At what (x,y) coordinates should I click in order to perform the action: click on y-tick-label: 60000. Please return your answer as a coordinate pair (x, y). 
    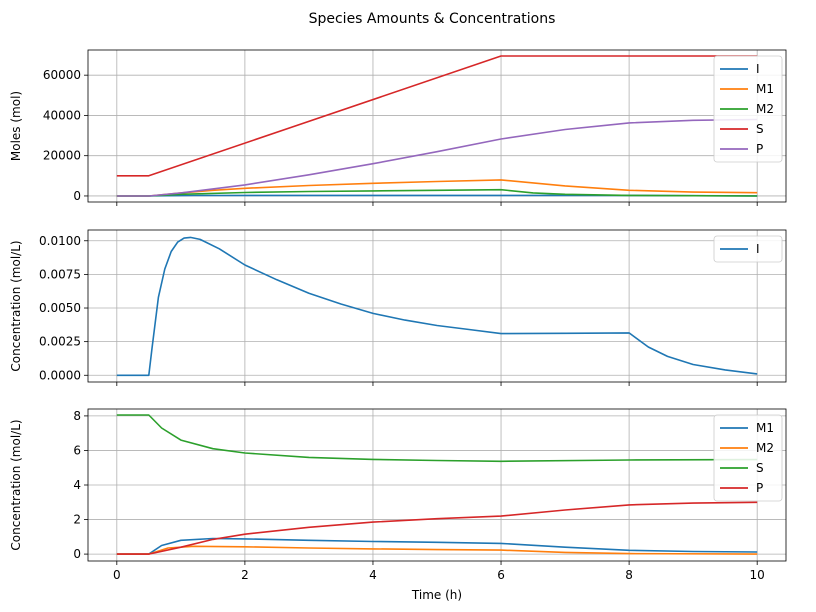
    Looking at the image, I should click on (62, 75).